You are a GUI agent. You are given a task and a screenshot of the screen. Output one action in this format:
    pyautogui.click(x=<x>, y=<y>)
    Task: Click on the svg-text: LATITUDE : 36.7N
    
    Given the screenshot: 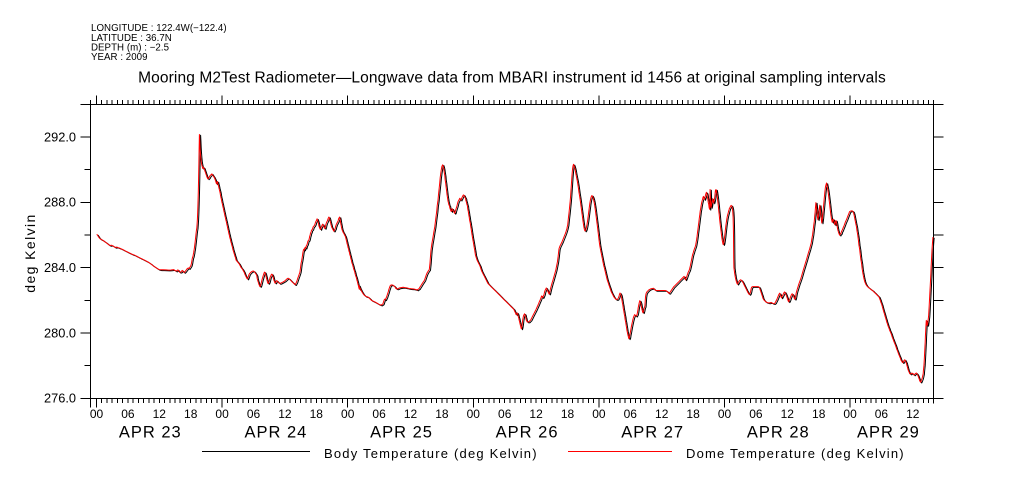 What is the action you would take?
    pyautogui.click(x=131, y=38)
    